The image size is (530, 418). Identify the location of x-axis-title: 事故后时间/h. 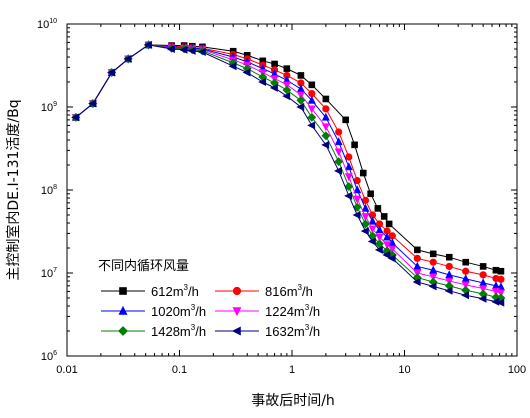
(293, 401).